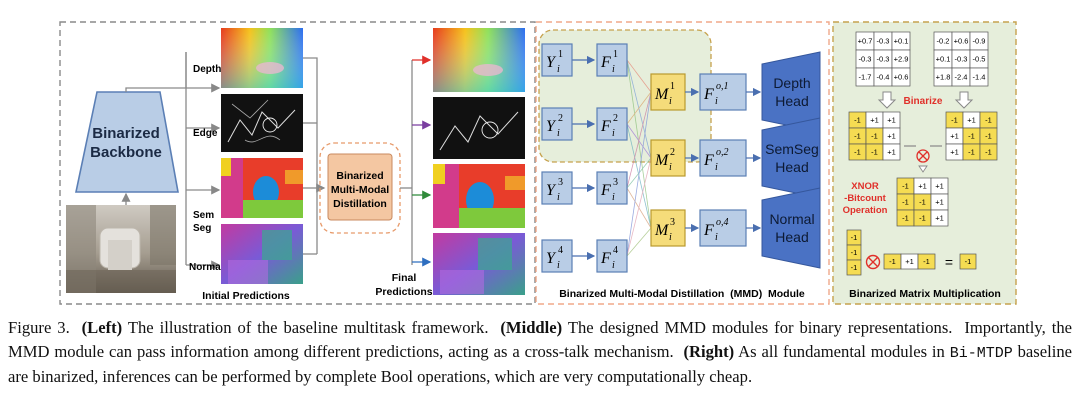 This screenshot has width=1080, height=420. What do you see at coordinates (662, 230) in the screenshot?
I see `m-node-3-symbol: M` at bounding box center [662, 230].